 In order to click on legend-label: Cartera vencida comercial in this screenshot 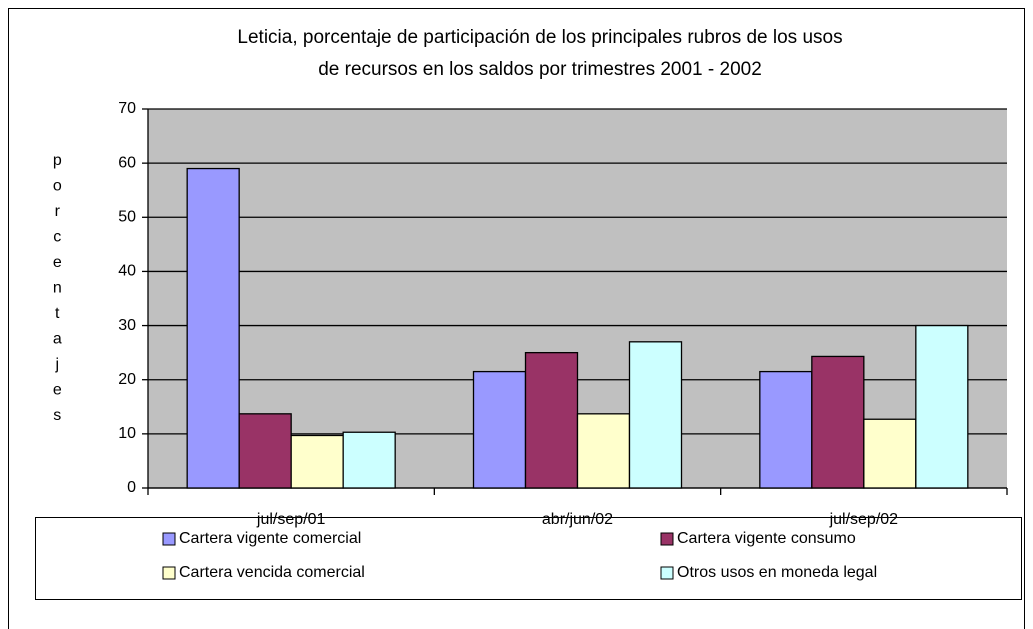, I will do `click(272, 572)`.